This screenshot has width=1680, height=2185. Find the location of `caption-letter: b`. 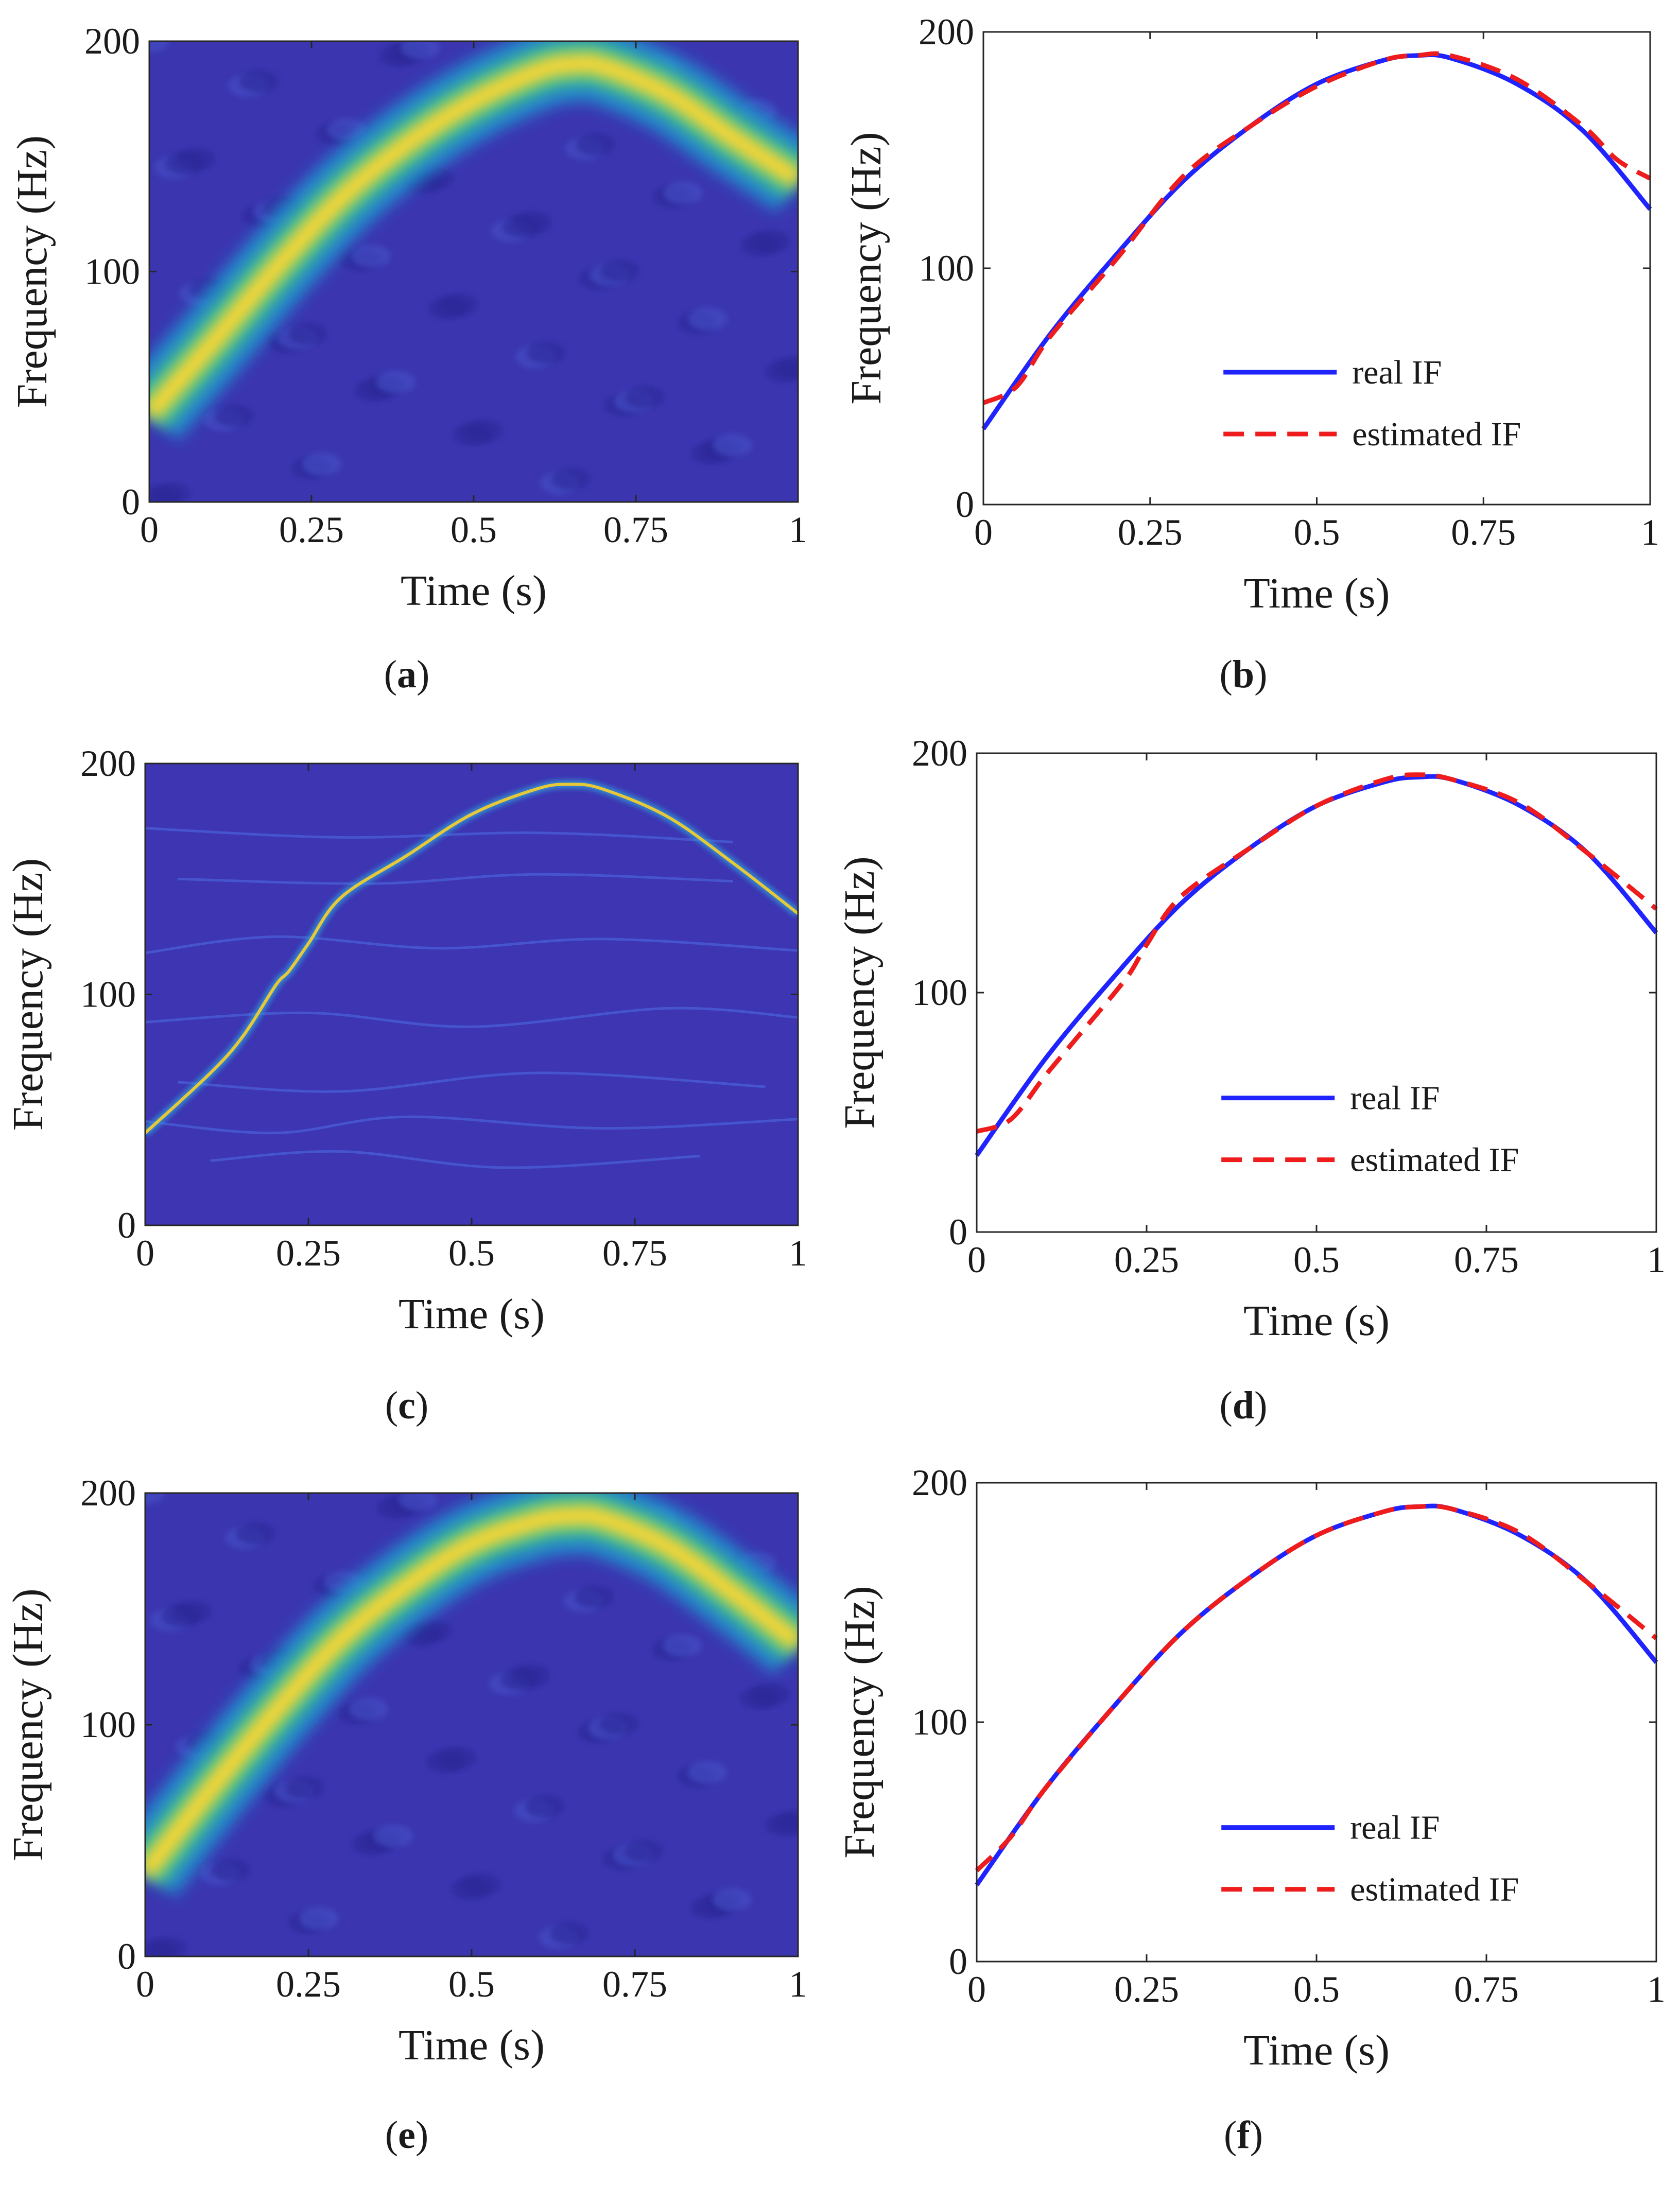

caption-letter: b is located at coordinates (1243, 674).